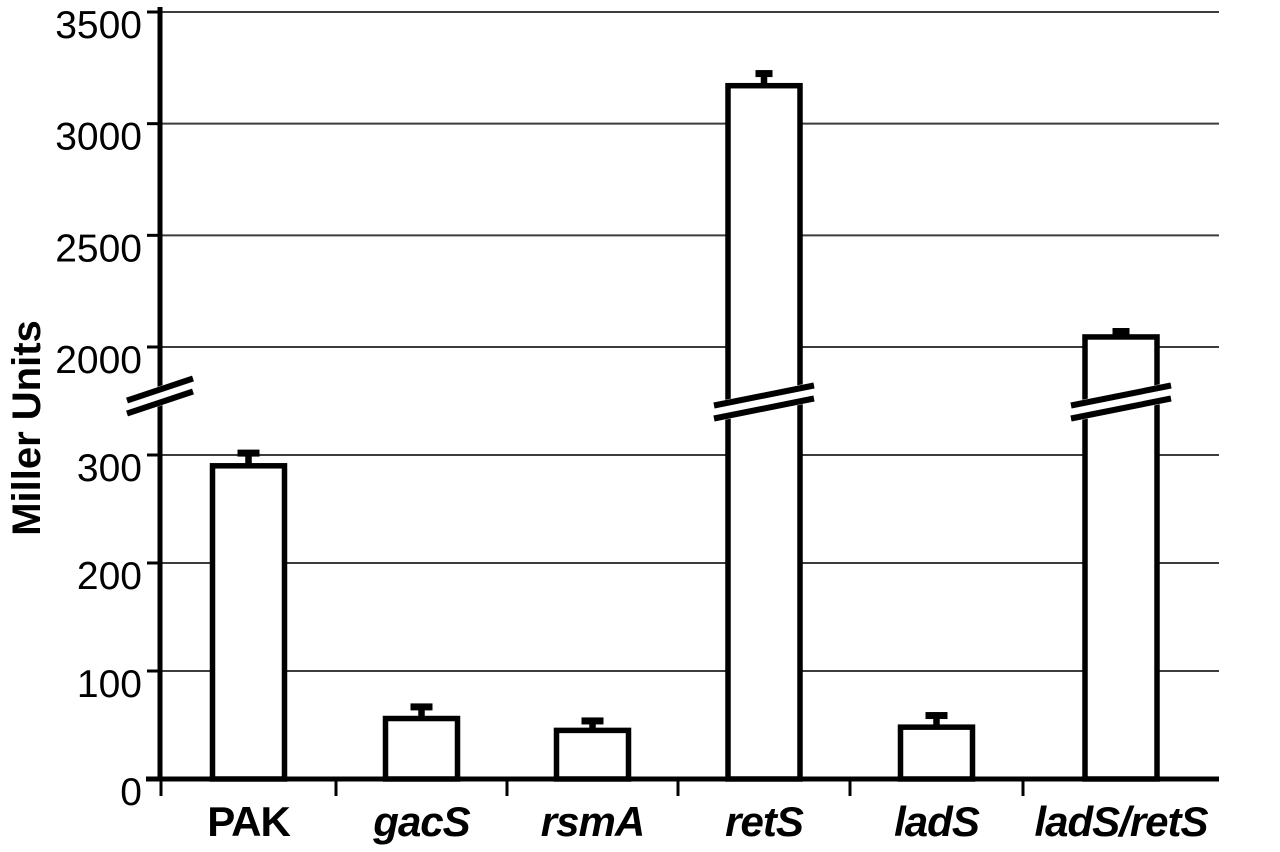 The width and height of the screenshot is (1280, 852). I want to click on error-bar-stem-gacS, so click(421, 715).